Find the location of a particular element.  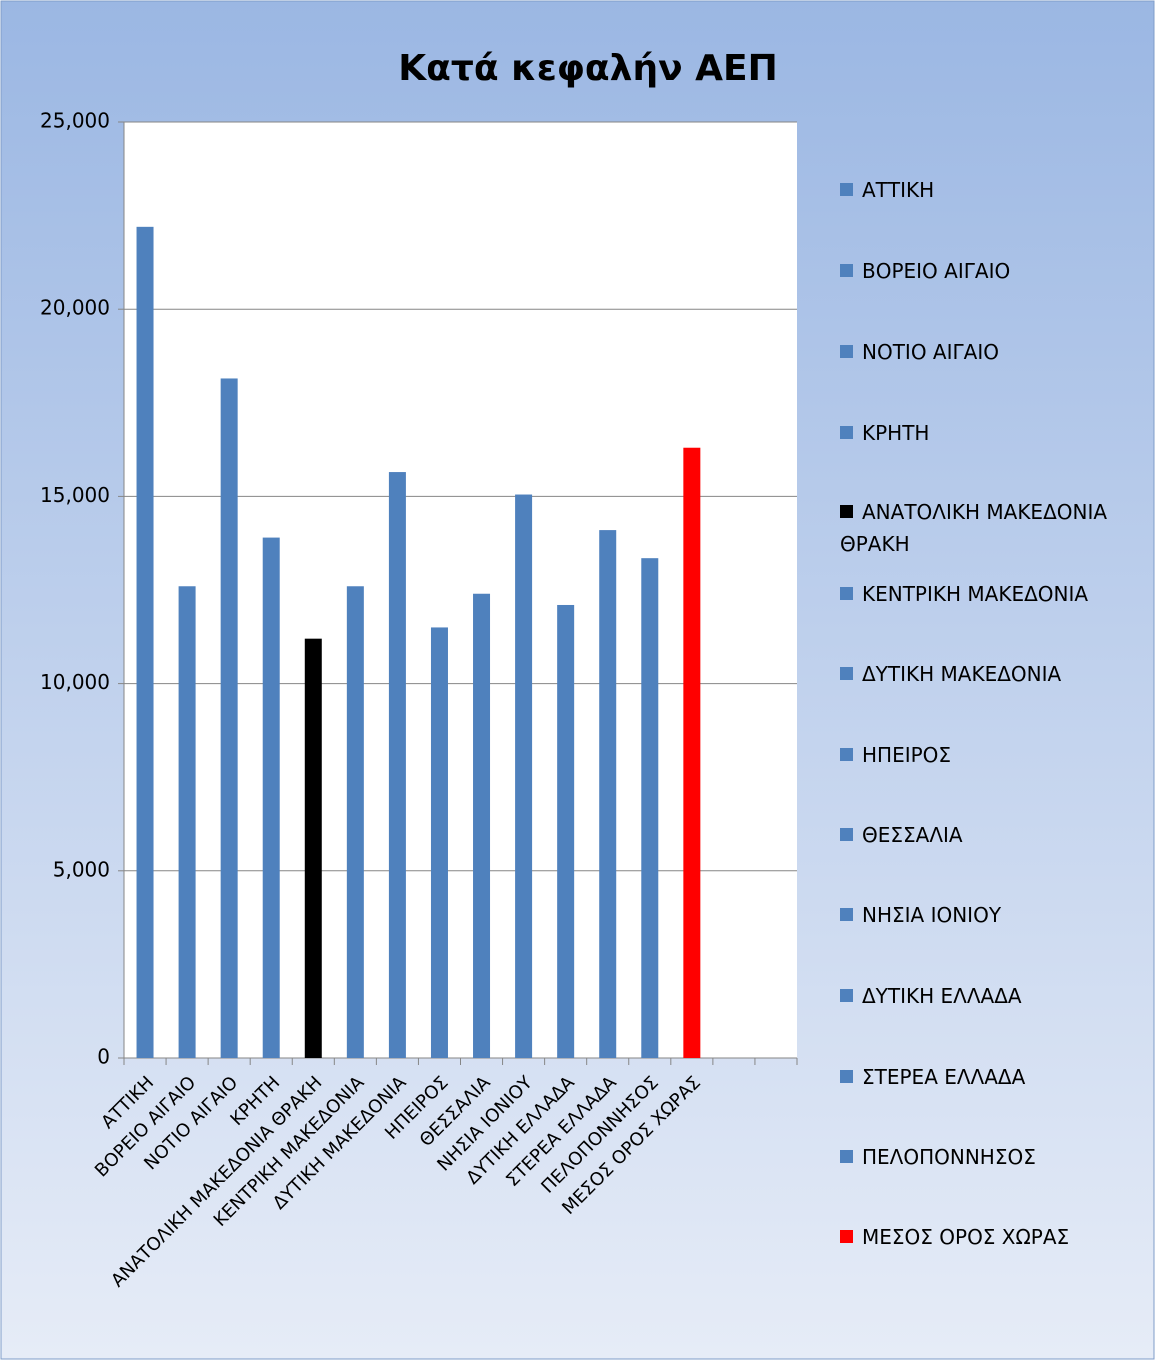

legend-label: ΜΕΣΟΣ ΟΡΟΣ ΧΩΡΑΣ is located at coordinates (966, 1237).